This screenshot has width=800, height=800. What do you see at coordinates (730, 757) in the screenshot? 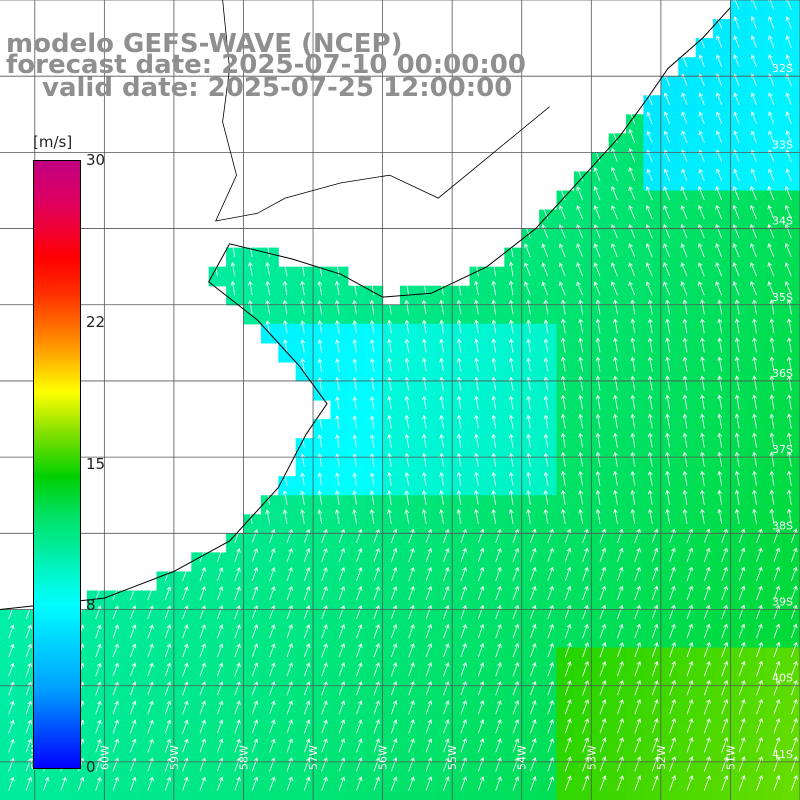
I see `lon-label: 51W` at bounding box center [730, 757].